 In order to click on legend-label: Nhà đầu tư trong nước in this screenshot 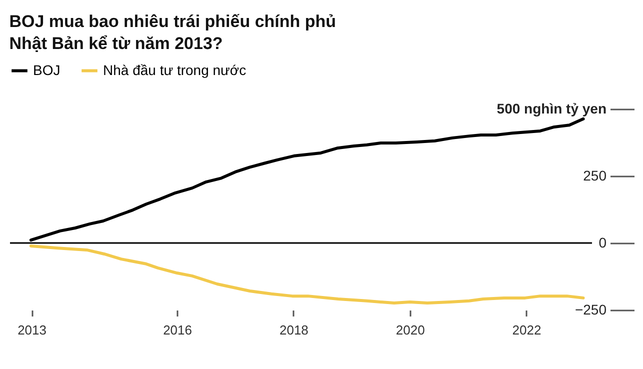, I will do `click(174, 70)`.